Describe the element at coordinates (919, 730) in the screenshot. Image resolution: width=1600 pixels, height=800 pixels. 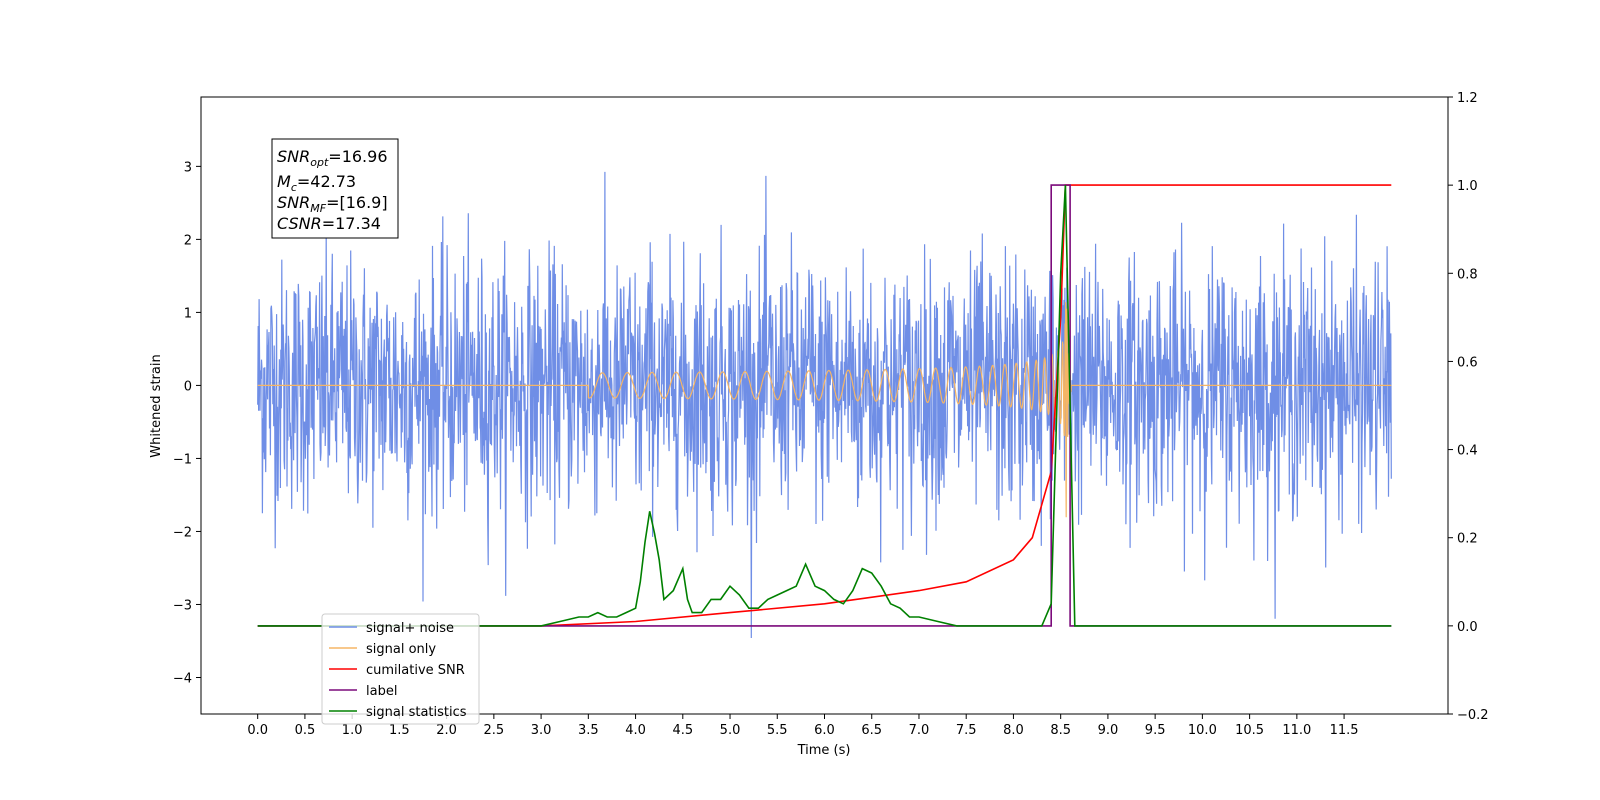
I see `x-tick-label: 7.0` at that location.